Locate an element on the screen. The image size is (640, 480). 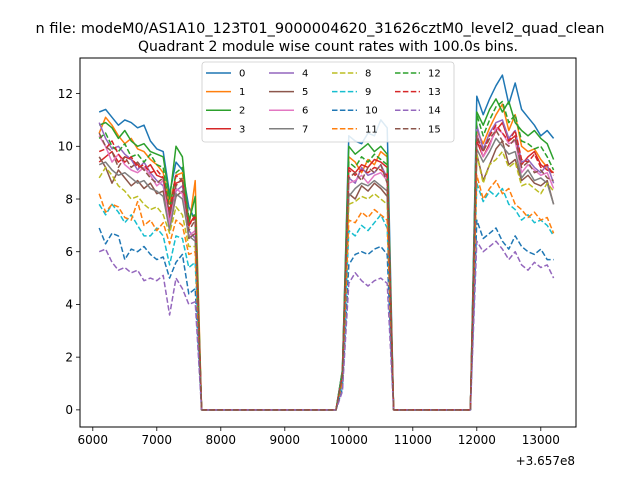
y-tick-label: 6 is located at coordinates (69, 252).